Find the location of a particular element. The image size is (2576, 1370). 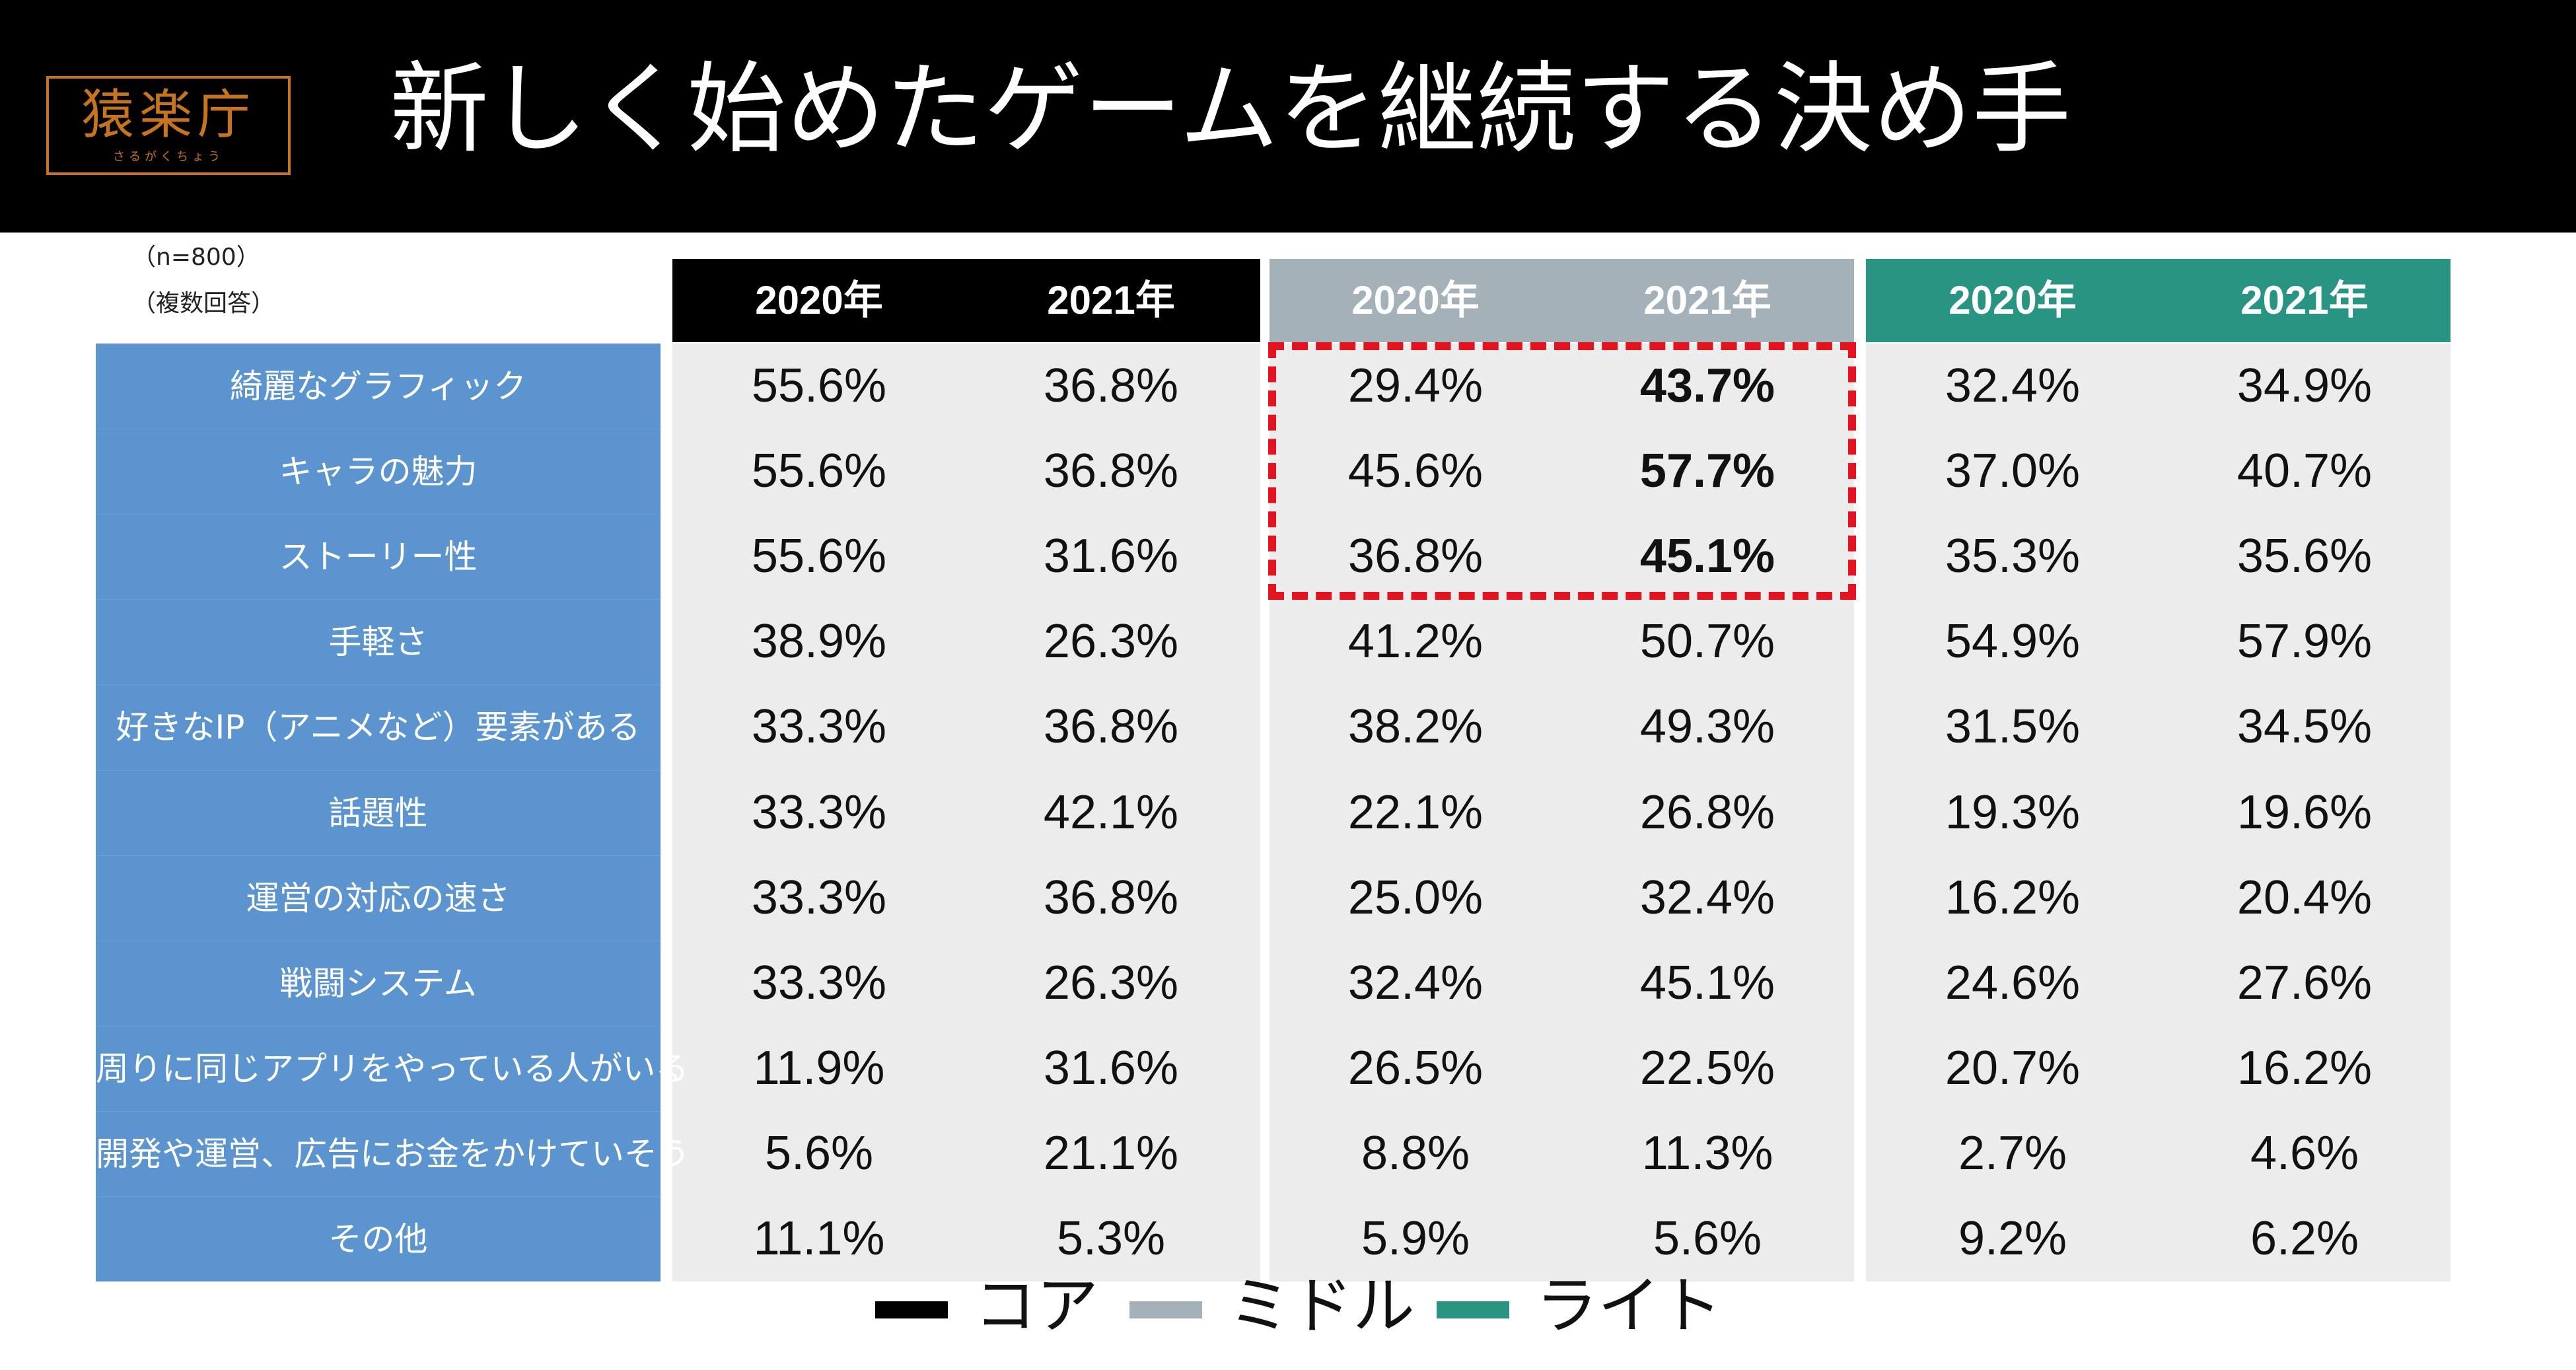

light-year-header: 2020年 is located at coordinates (2013, 300).